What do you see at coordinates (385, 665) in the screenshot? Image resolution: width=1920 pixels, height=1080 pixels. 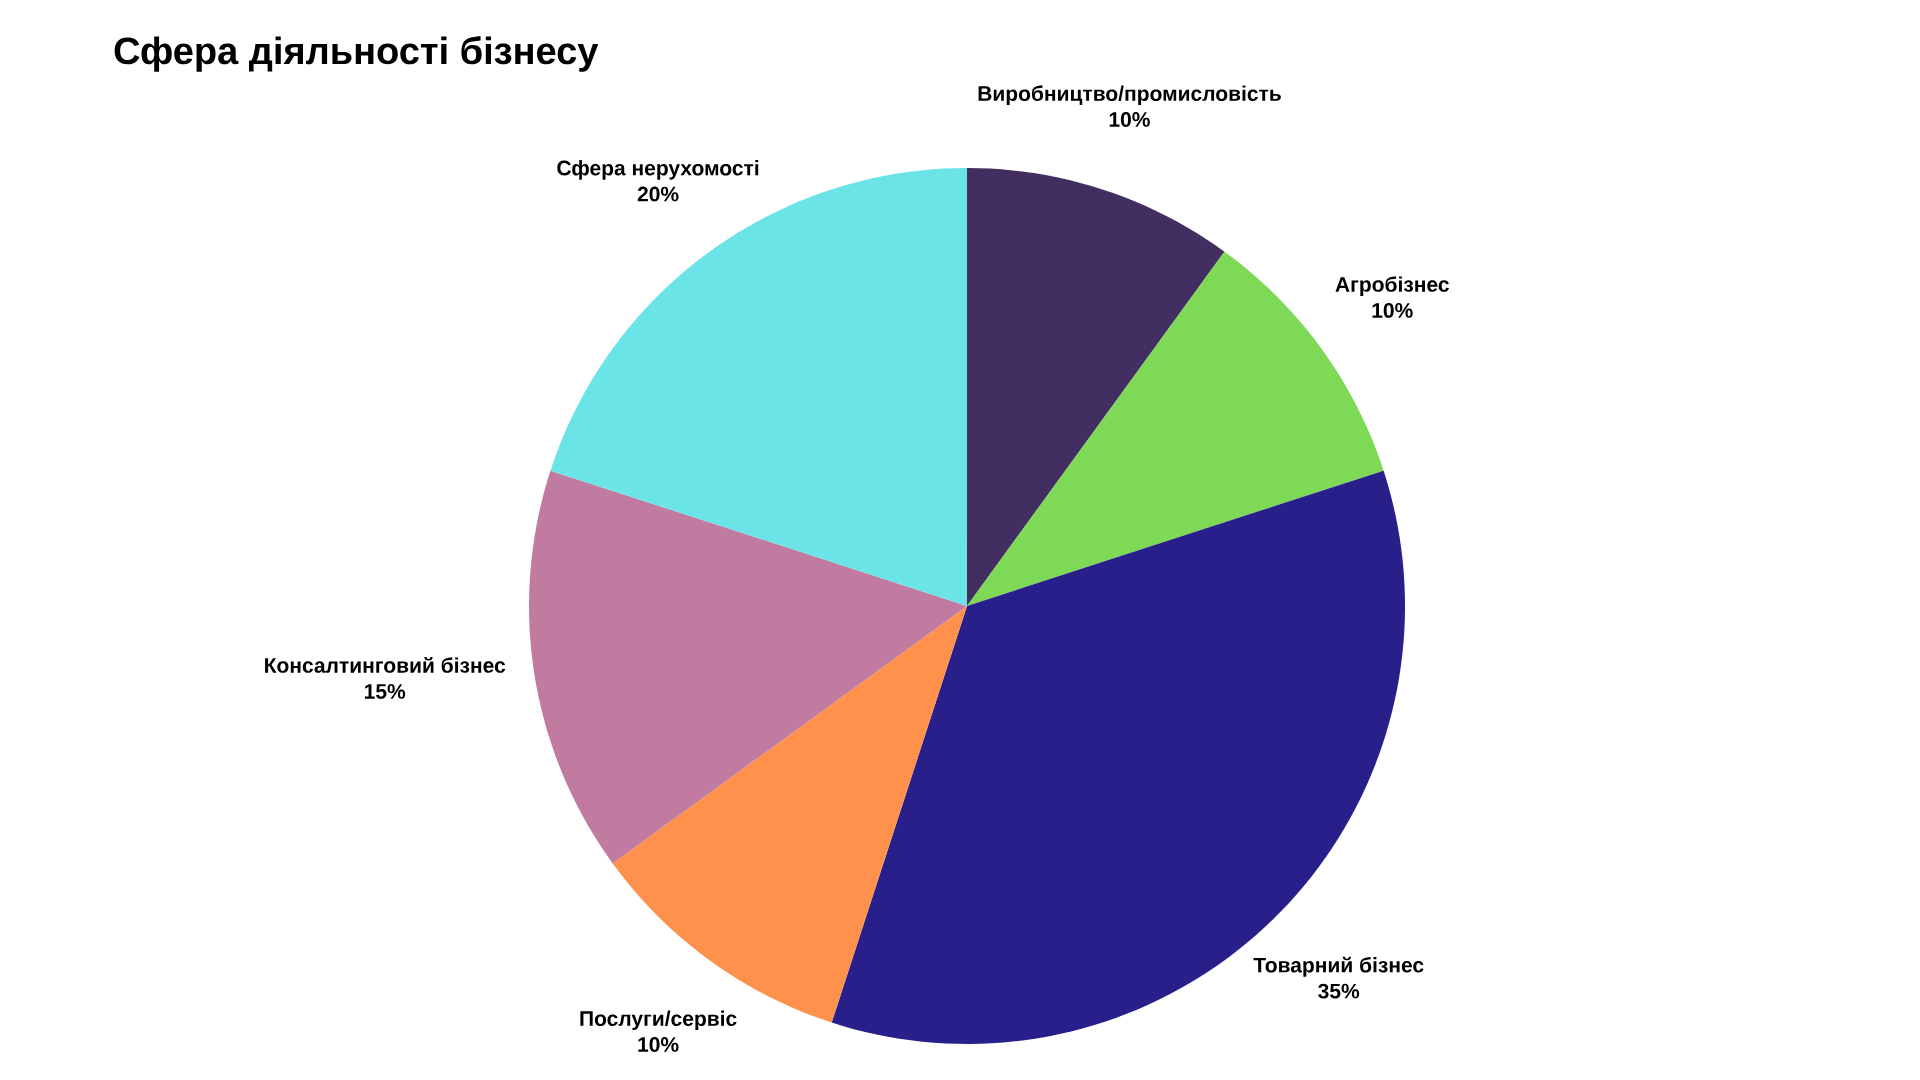 I see `slice-label: Консалтинговий бізнес` at bounding box center [385, 665].